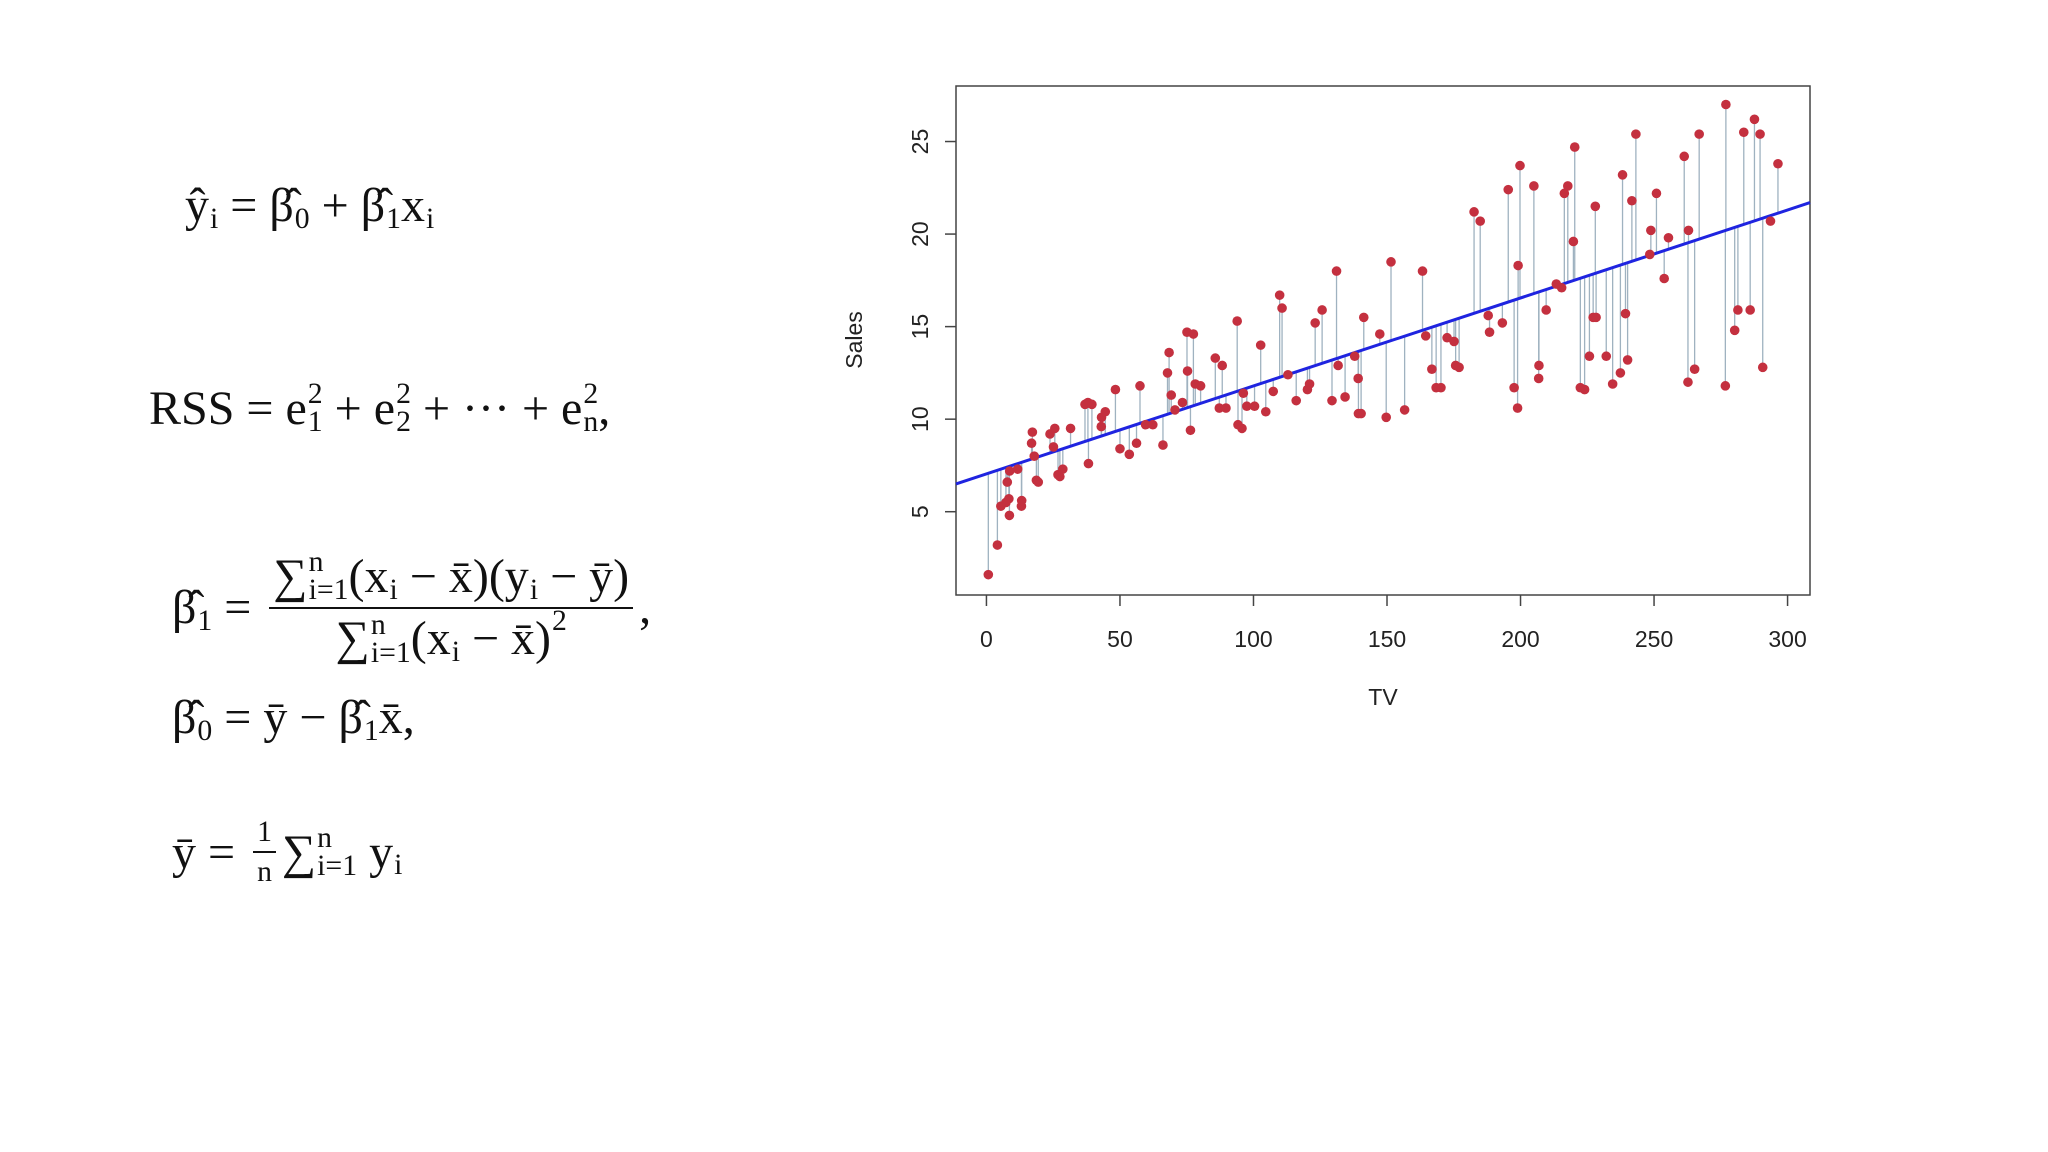 The width and height of the screenshot is (2048, 1152). I want to click on math-text: 1, so click(264, 831).